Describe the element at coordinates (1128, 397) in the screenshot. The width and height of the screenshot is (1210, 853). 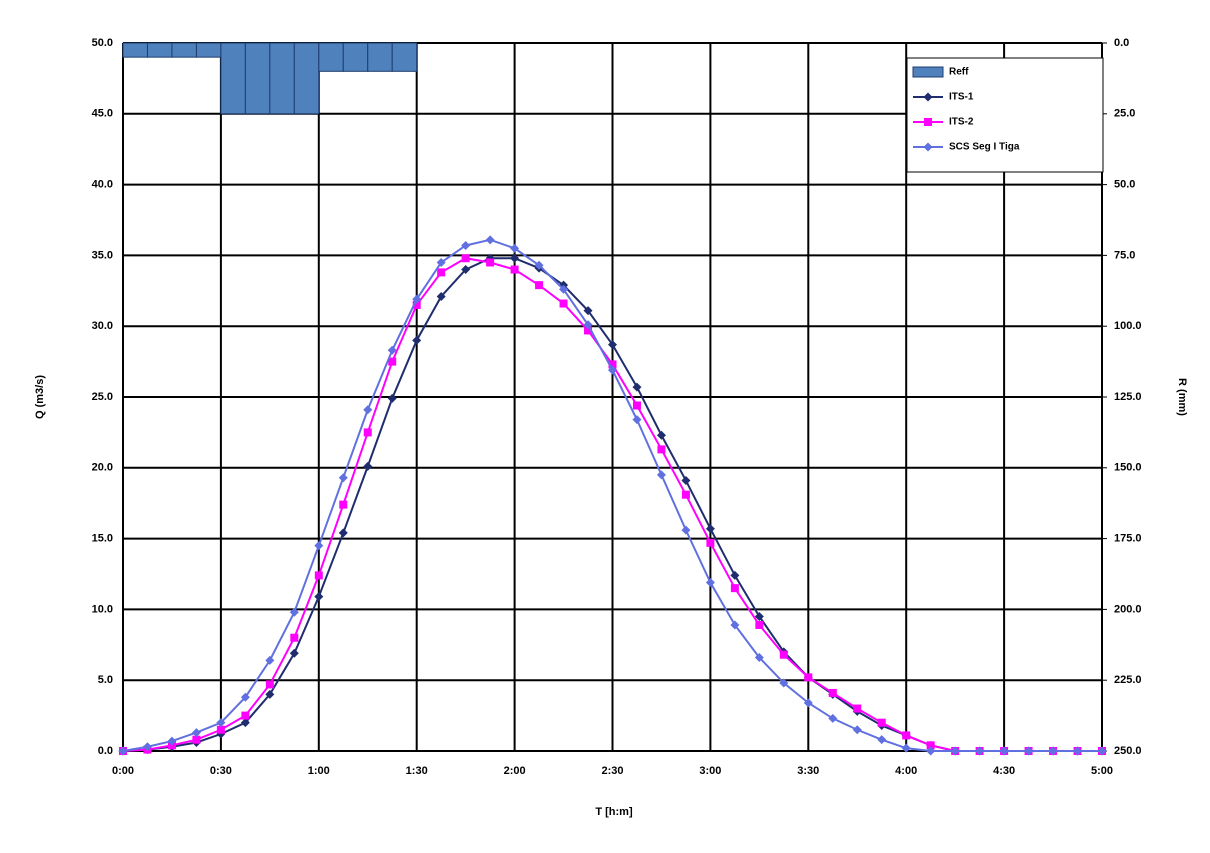
I see `y2-tick-label: 125.0` at that location.